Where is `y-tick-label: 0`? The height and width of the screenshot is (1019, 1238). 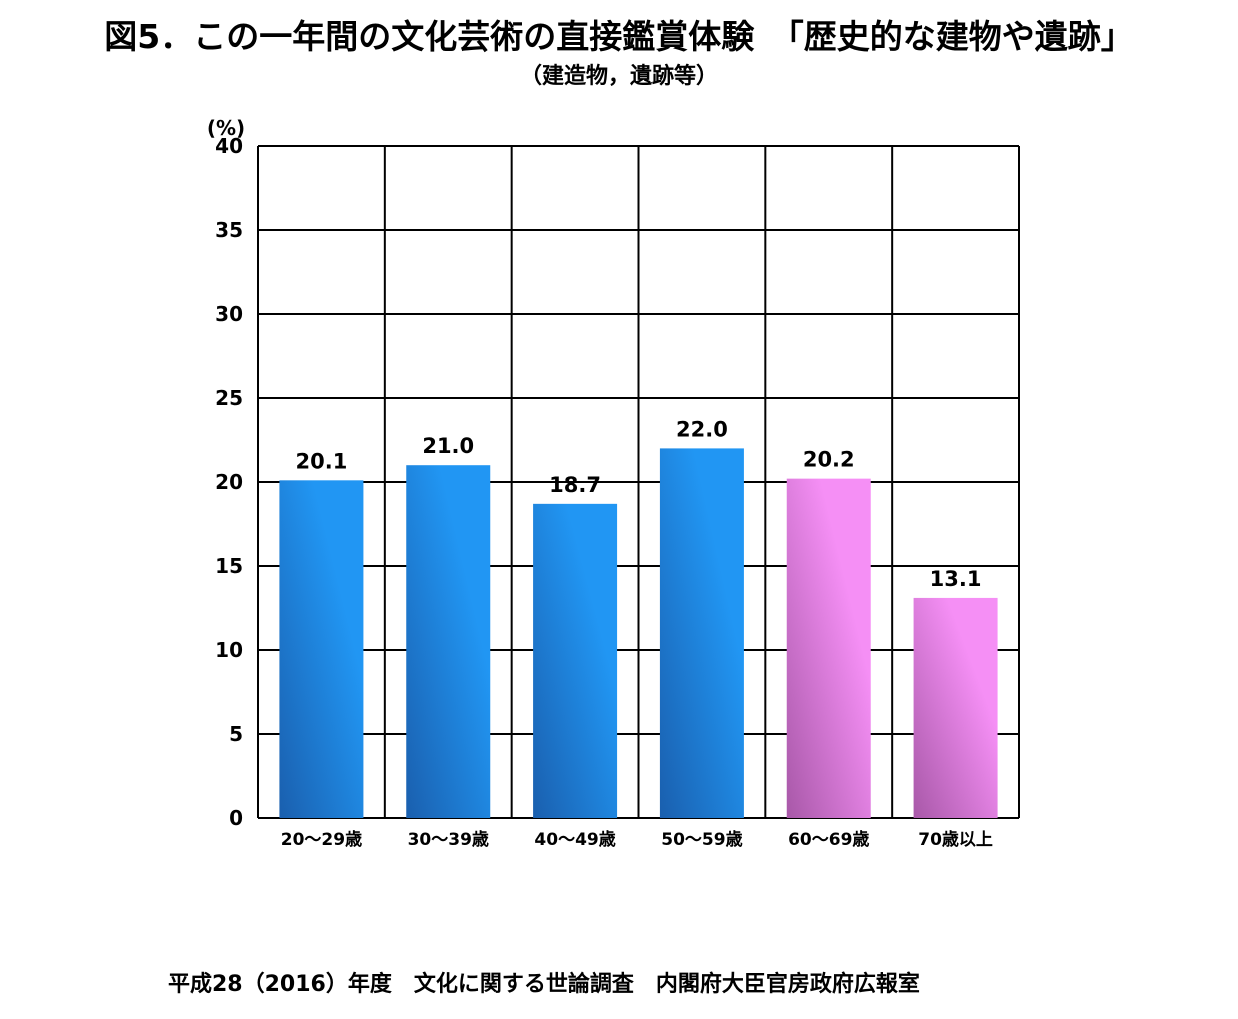
y-tick-label: 0 is located at coordinates (236, 818).